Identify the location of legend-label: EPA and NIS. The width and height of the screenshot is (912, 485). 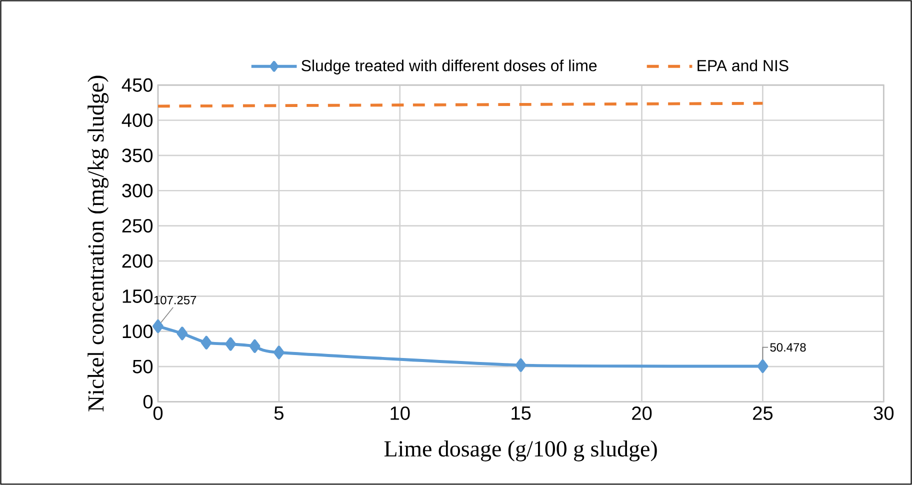
(743, 66).